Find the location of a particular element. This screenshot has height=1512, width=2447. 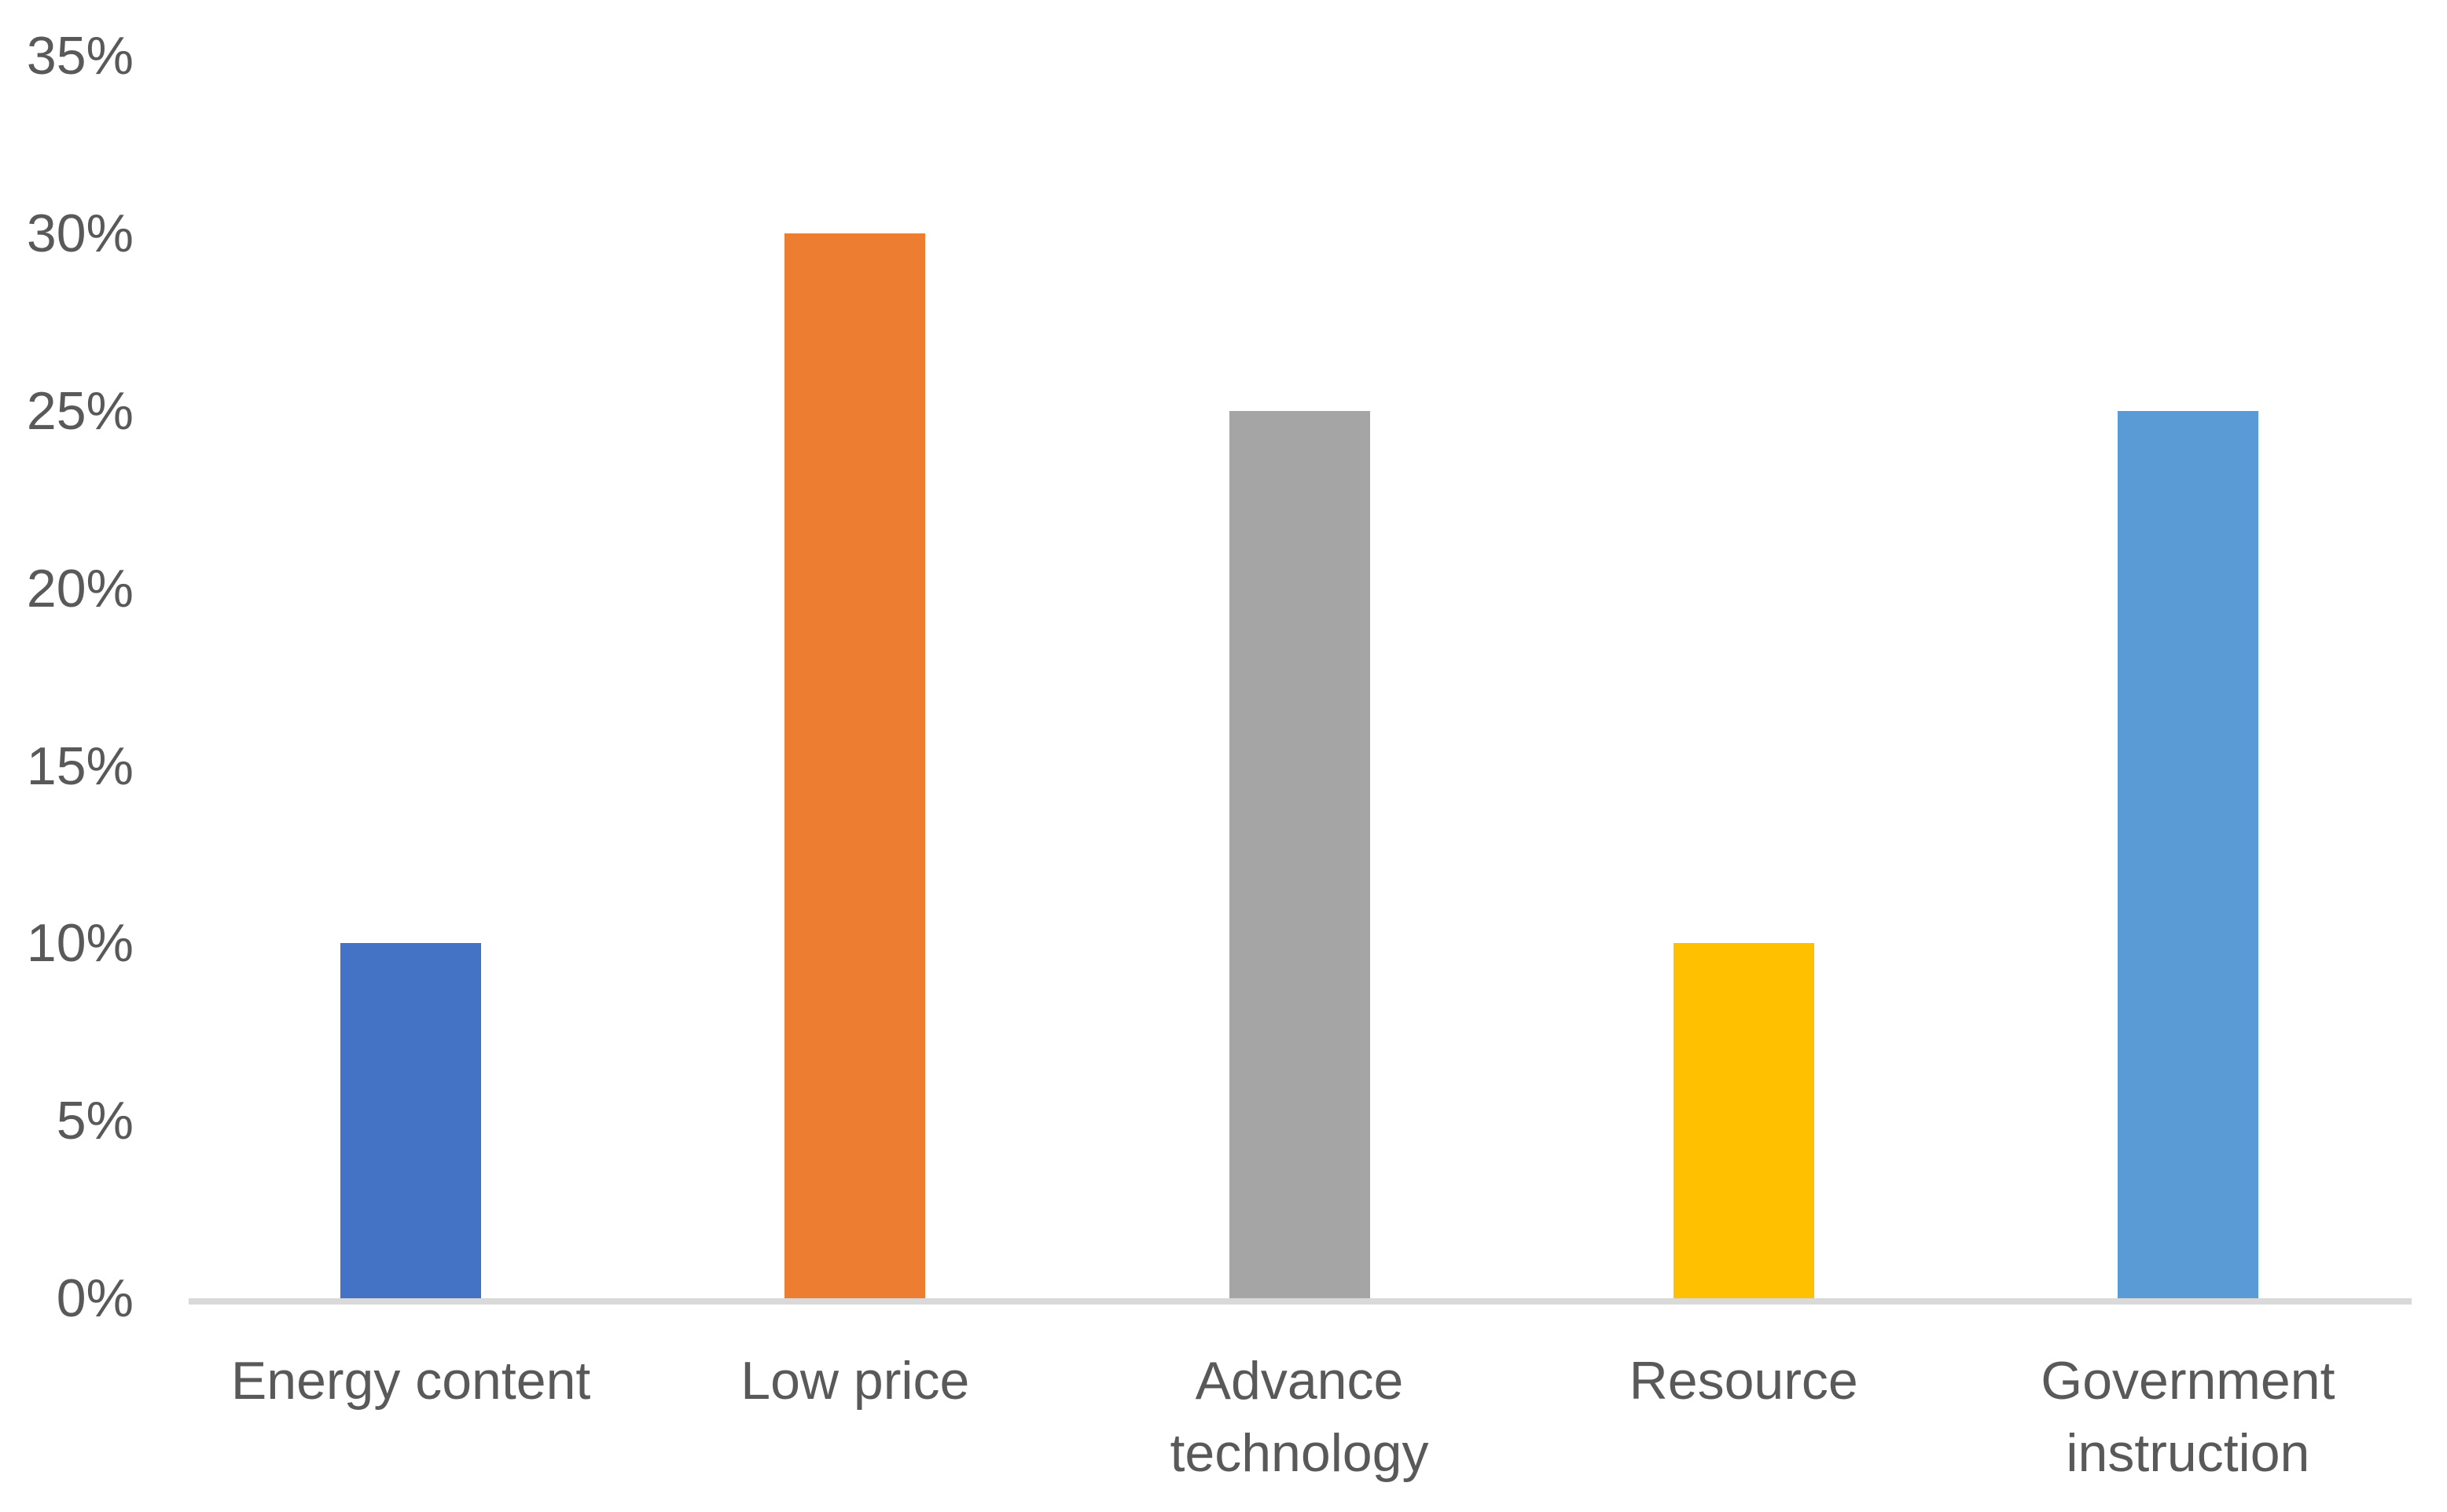

y-tick-label: 15% is located at coordinates (80, 766).